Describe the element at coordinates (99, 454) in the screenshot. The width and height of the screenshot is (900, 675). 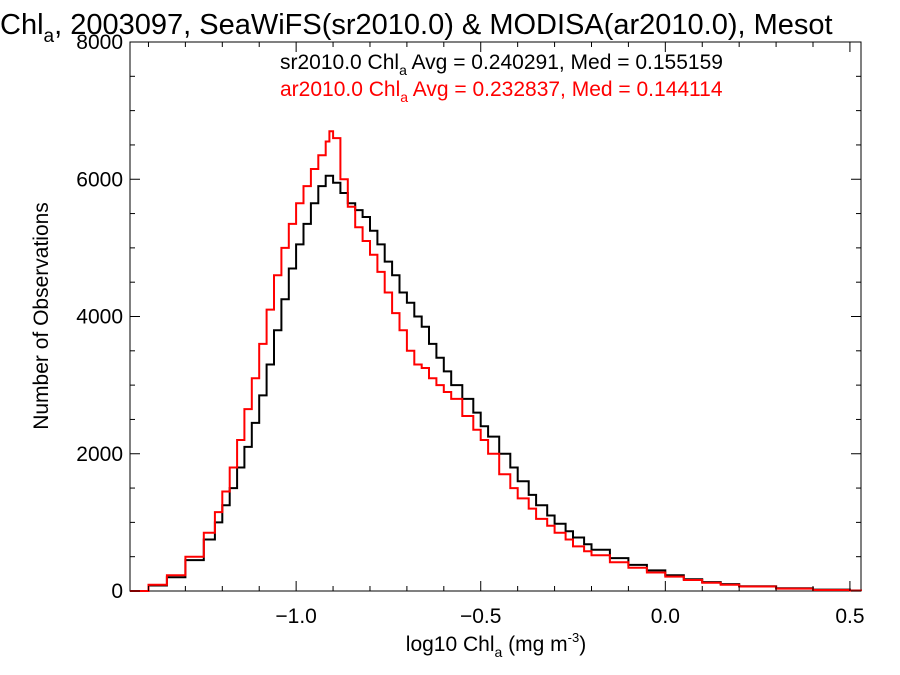
I see `y-tick-label: 2000` at that location.